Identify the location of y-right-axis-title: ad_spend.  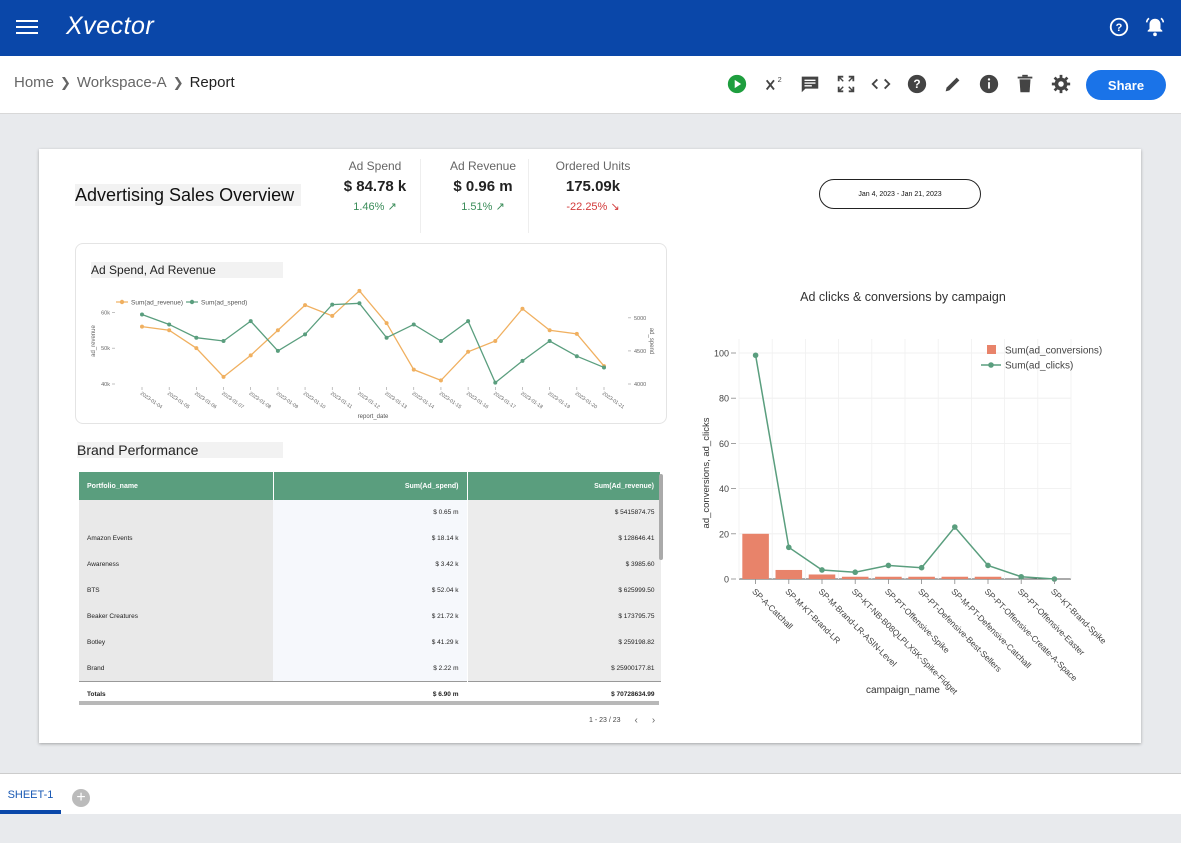
(651, 341).